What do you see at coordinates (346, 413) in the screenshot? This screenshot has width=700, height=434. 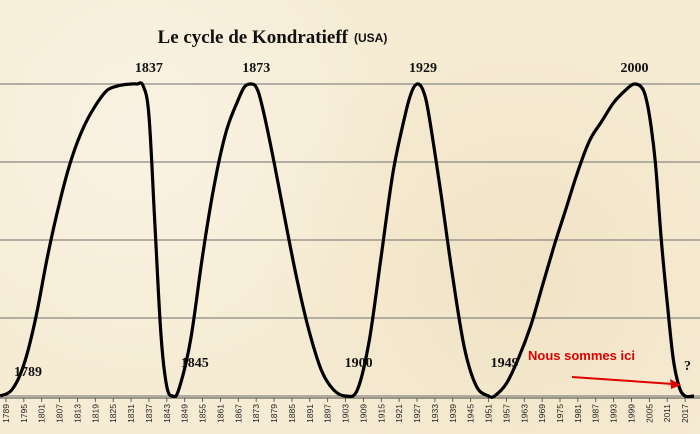 I see `x-tick-label-1903: 1903` at bounding box center [346, 413].